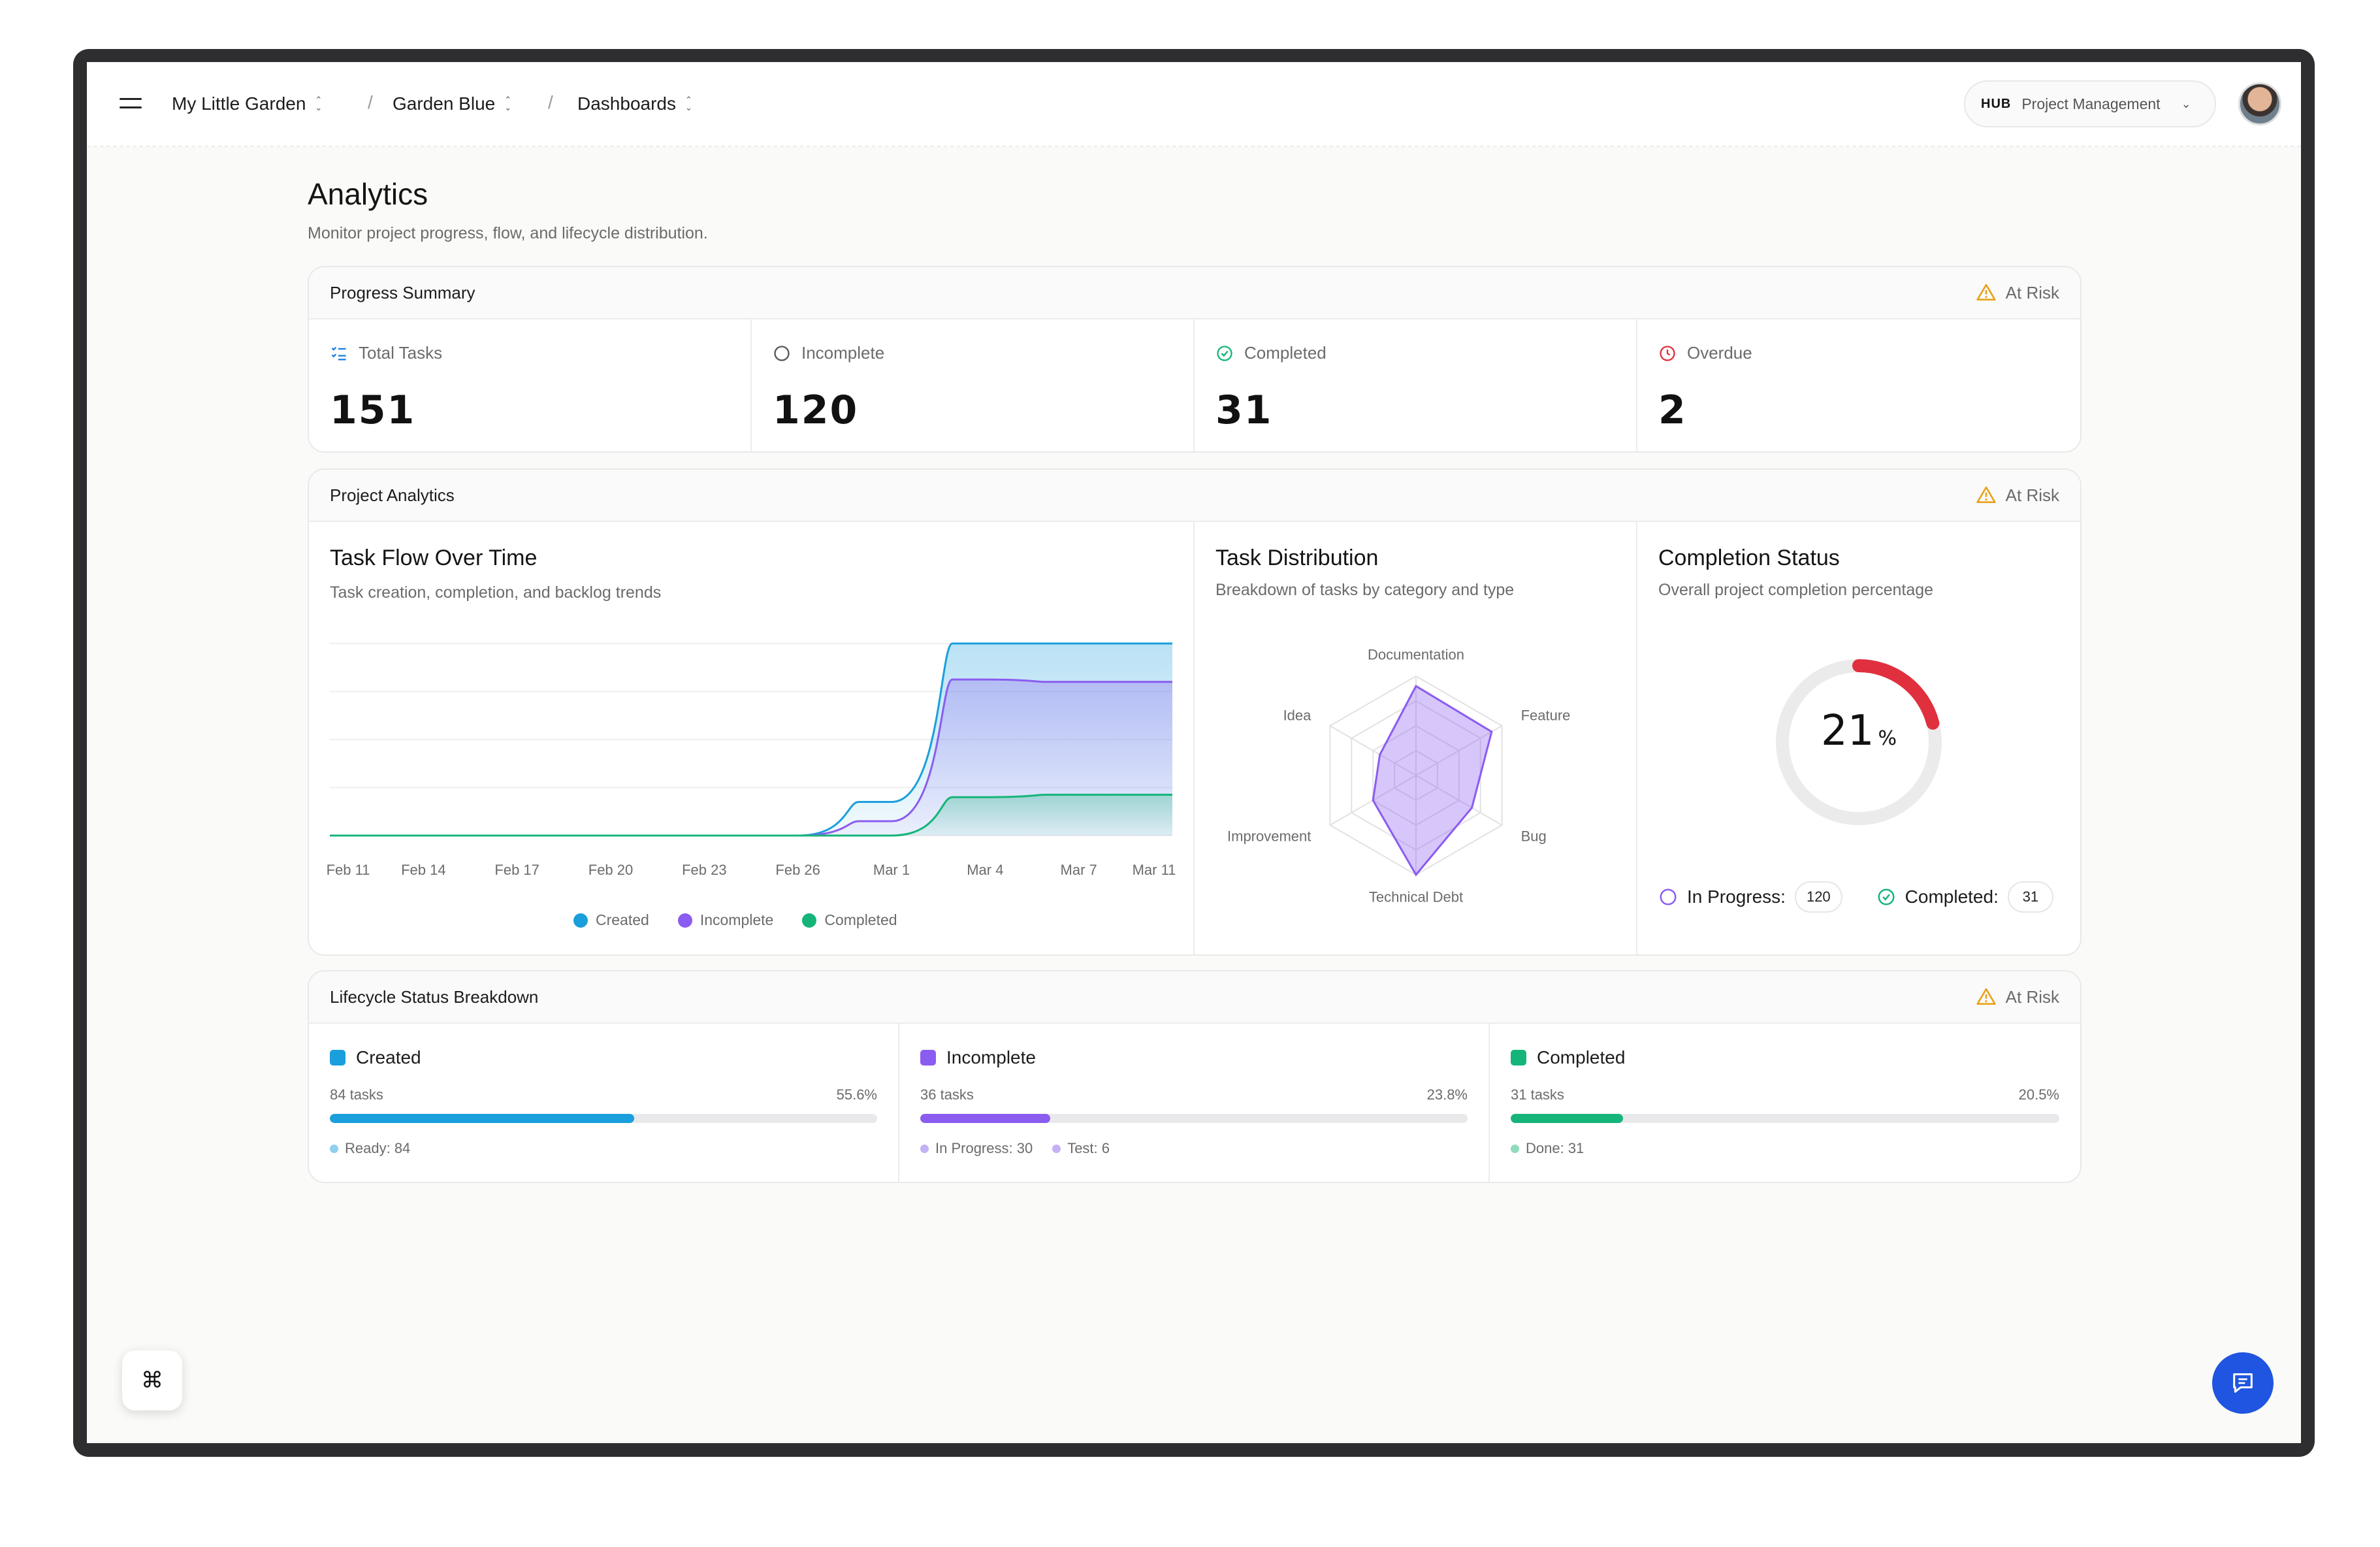 The height and width of the screenshot is (1547, 2380). I want to click on user-avatar, so click(2259, 103).